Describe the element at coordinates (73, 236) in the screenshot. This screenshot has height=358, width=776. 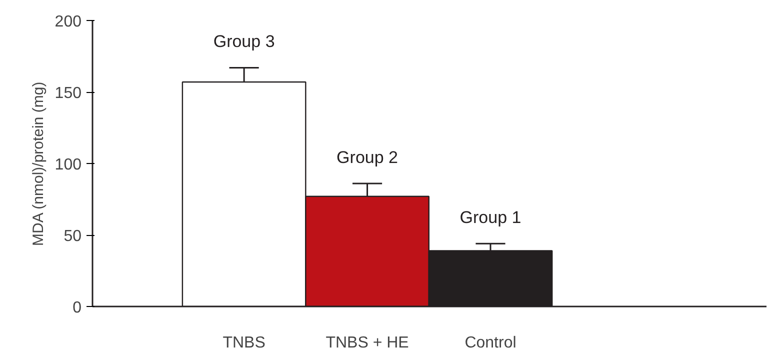
I see `y-tick-label: 50` at that location.